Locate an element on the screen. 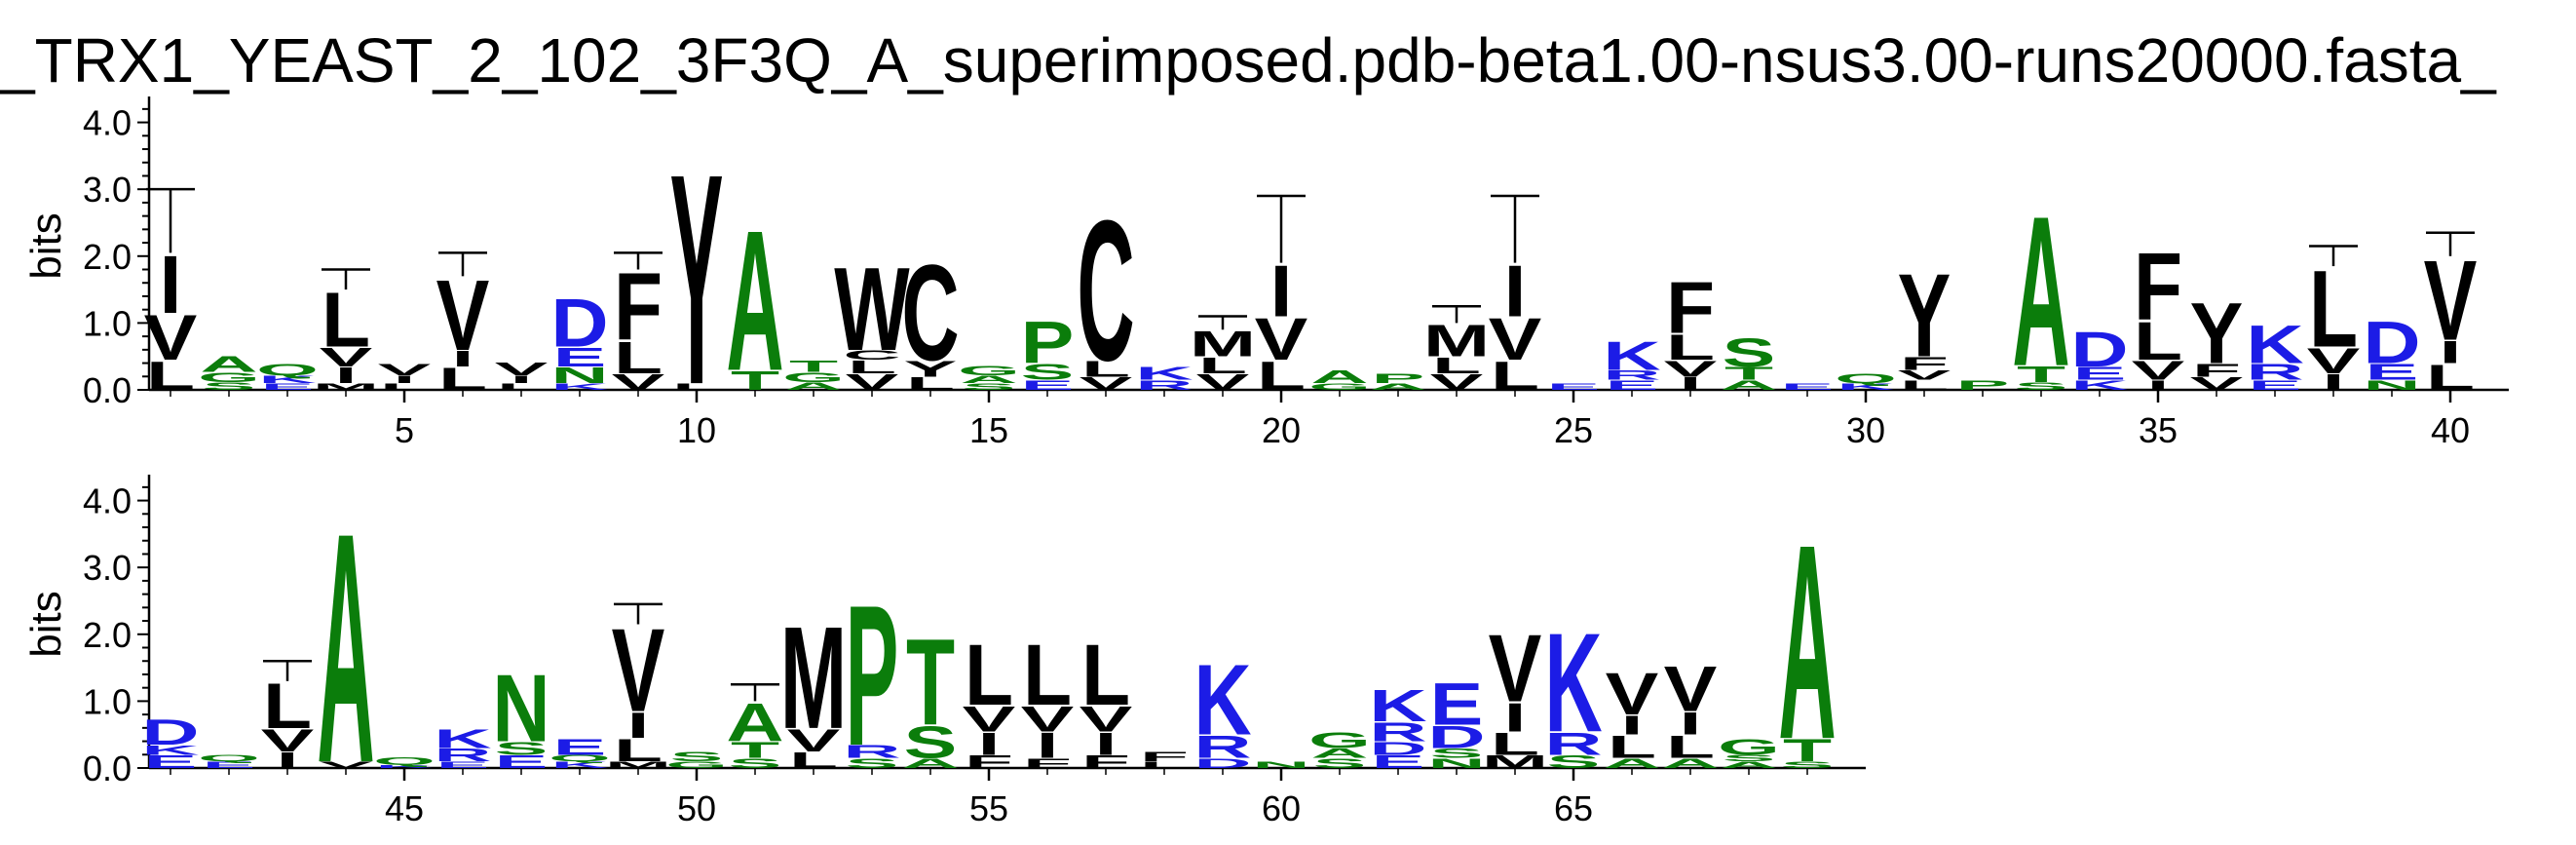  residue-P-letter: P is located at coordinates (872, 676).